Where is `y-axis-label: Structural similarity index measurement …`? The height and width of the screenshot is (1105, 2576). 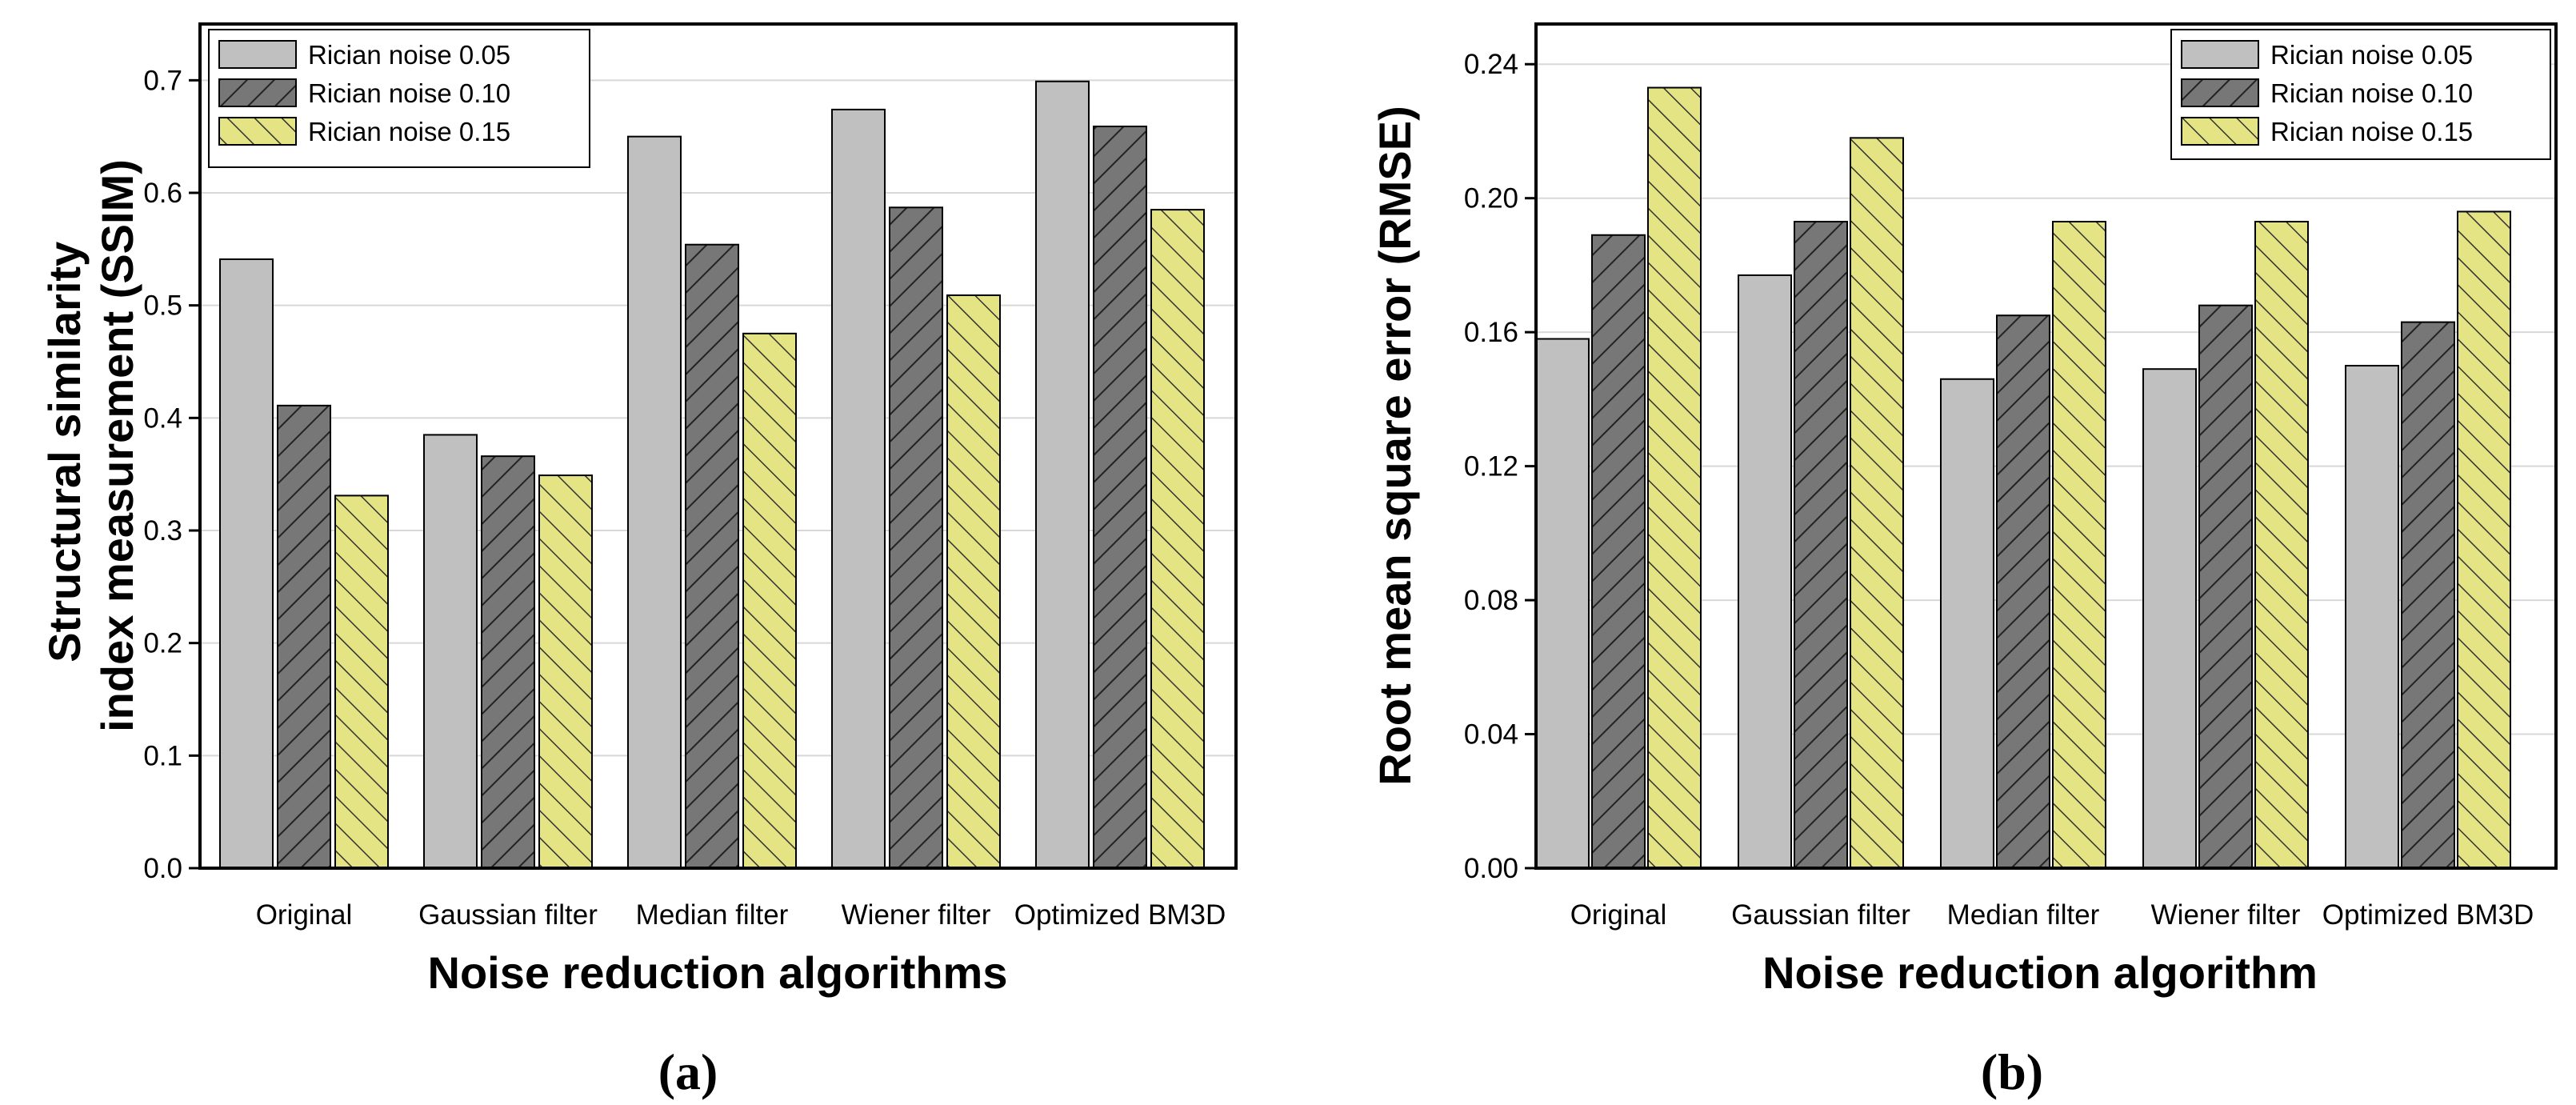
y-axis-label: Structural similarity index measurement … is located at coordinates (90, 445).